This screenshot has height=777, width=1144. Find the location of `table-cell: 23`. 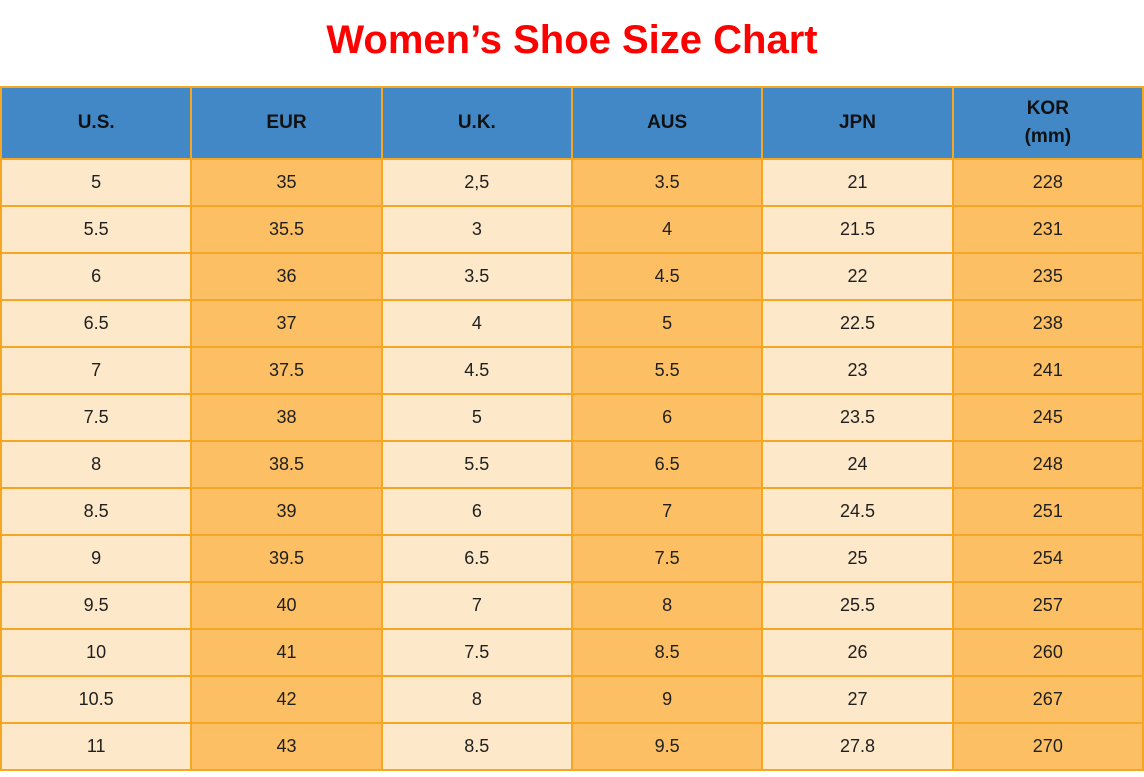

table-cell: 23 is located at coordinates (857, 370).